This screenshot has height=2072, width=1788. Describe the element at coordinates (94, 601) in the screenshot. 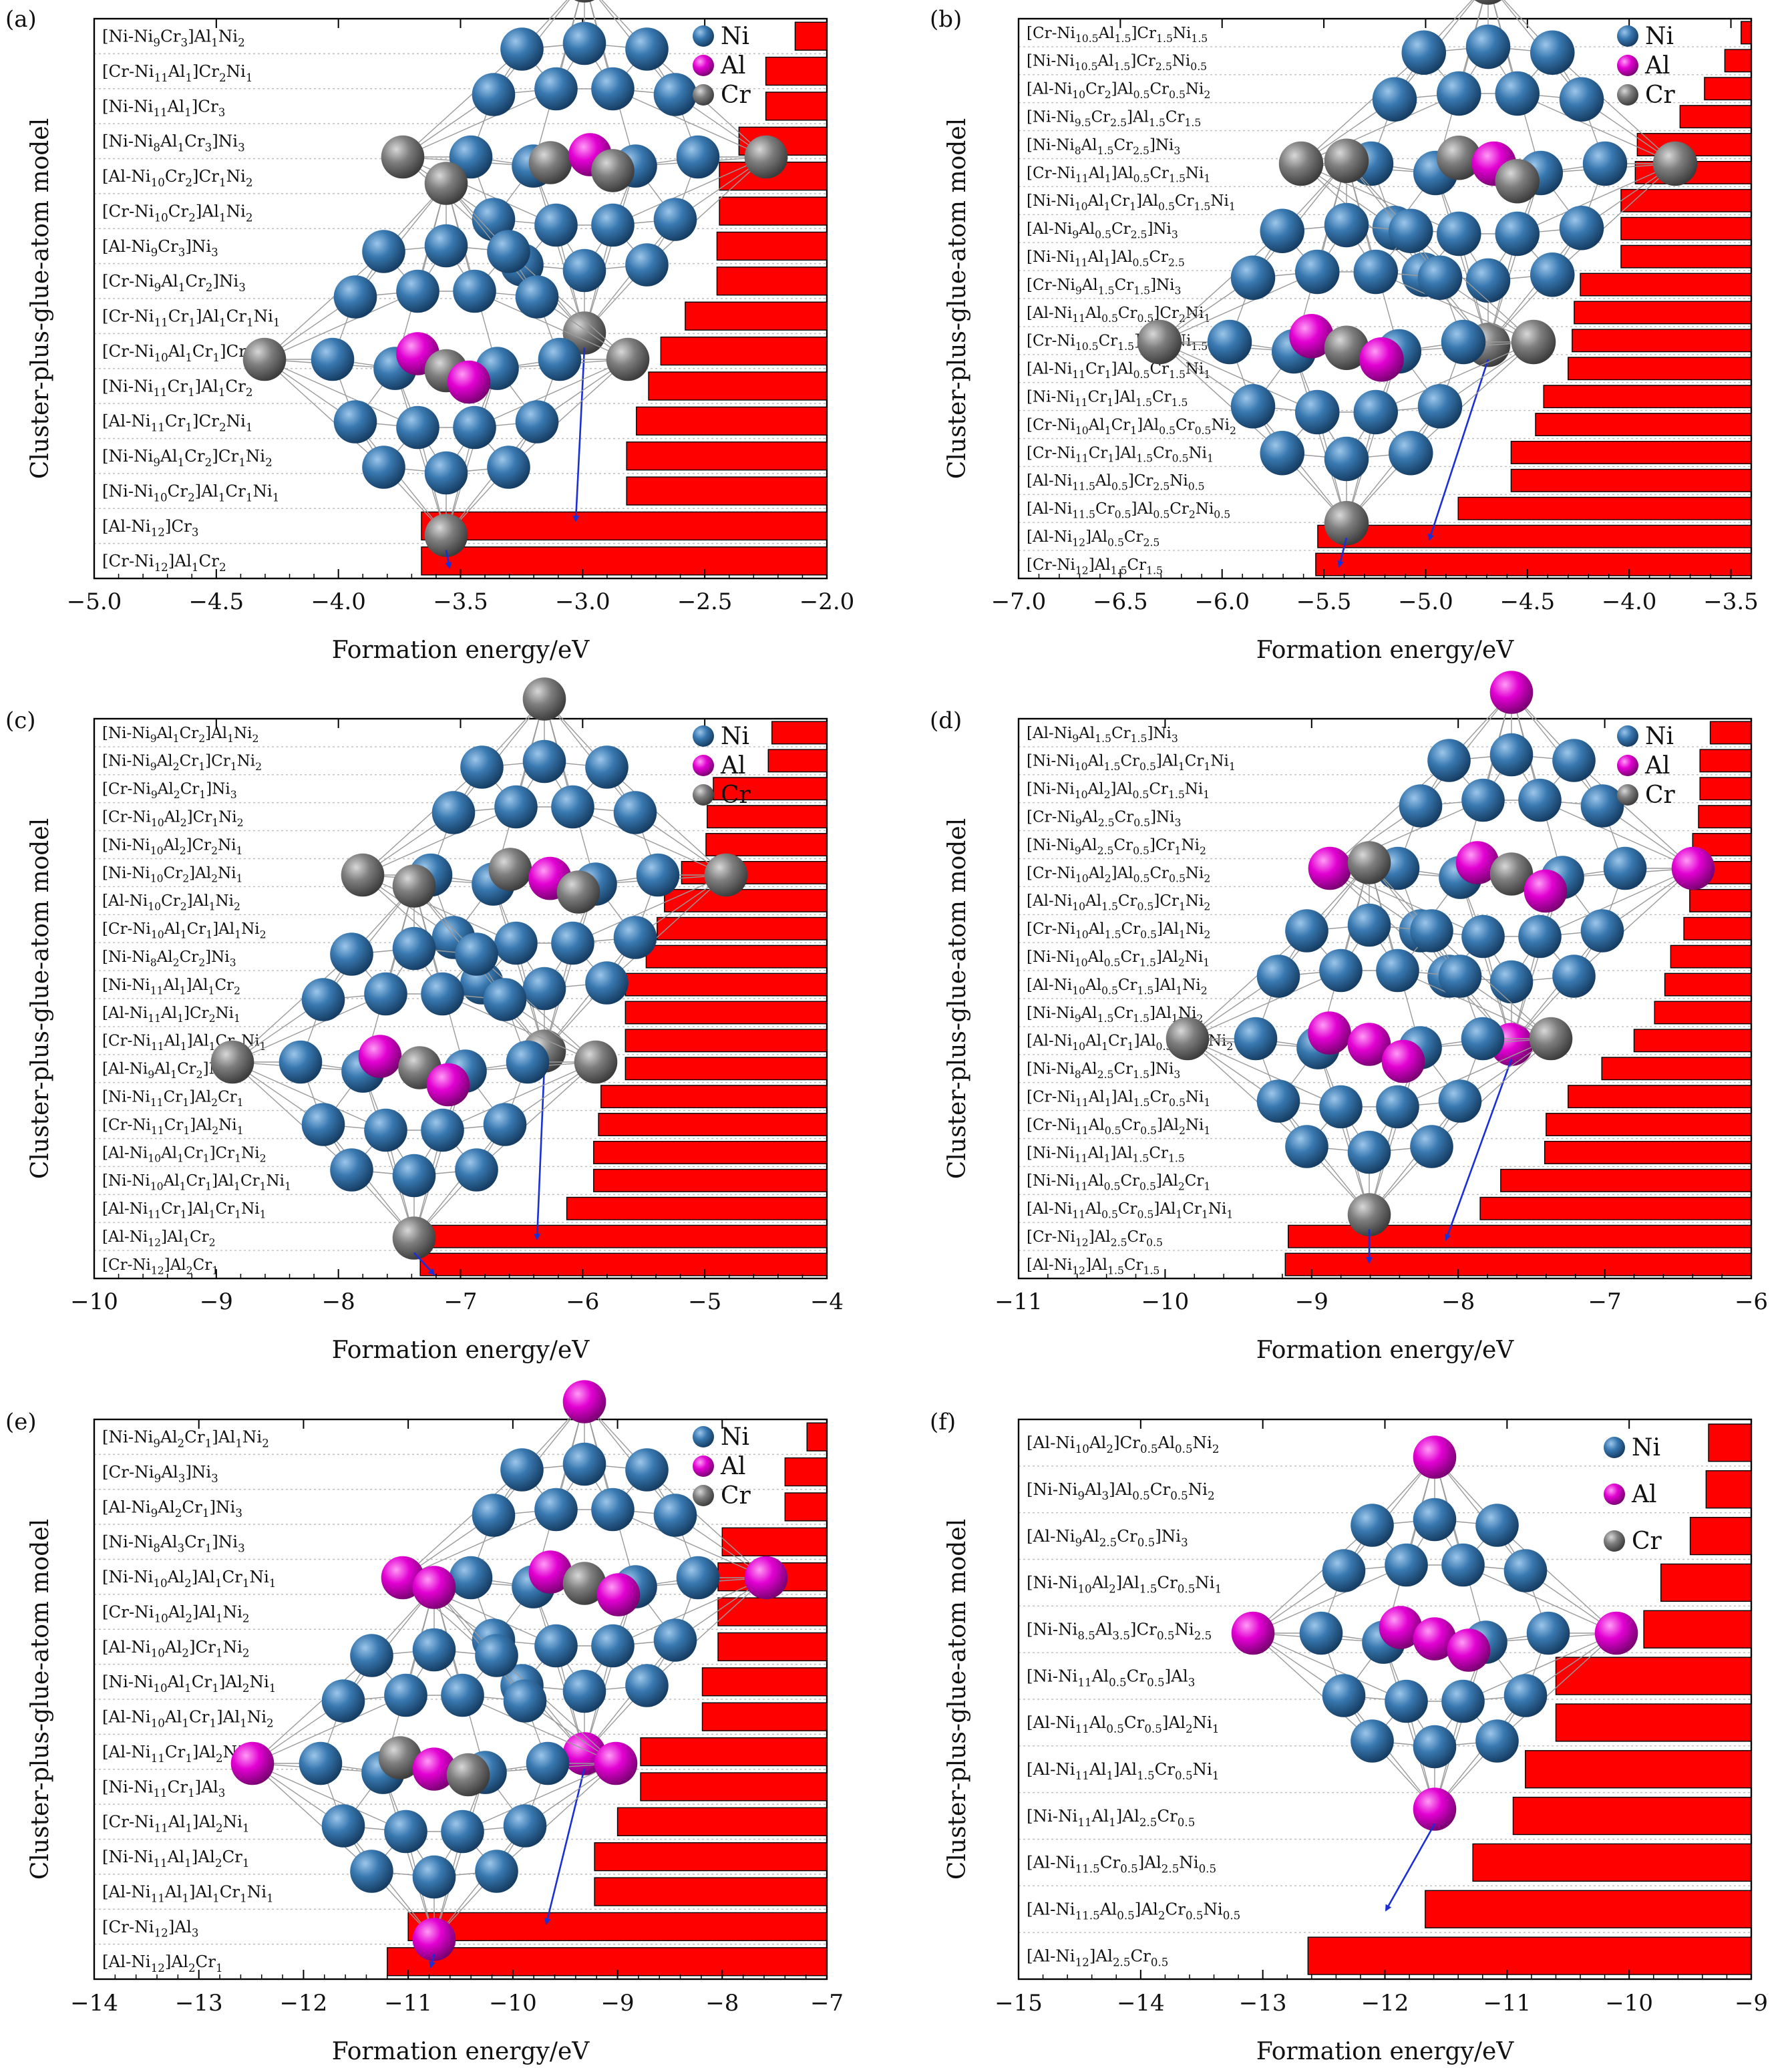

I see `tick-label: −5.0` at that location.